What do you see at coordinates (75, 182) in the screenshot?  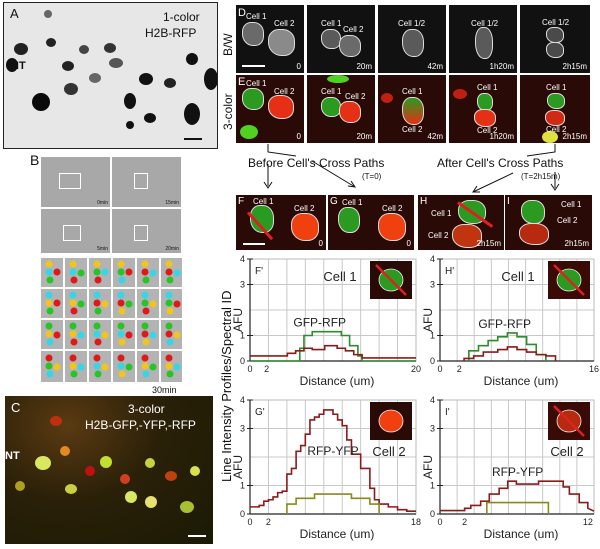 I see `panel-b-thumb-1: 0min` at bounding box center [75, 182].